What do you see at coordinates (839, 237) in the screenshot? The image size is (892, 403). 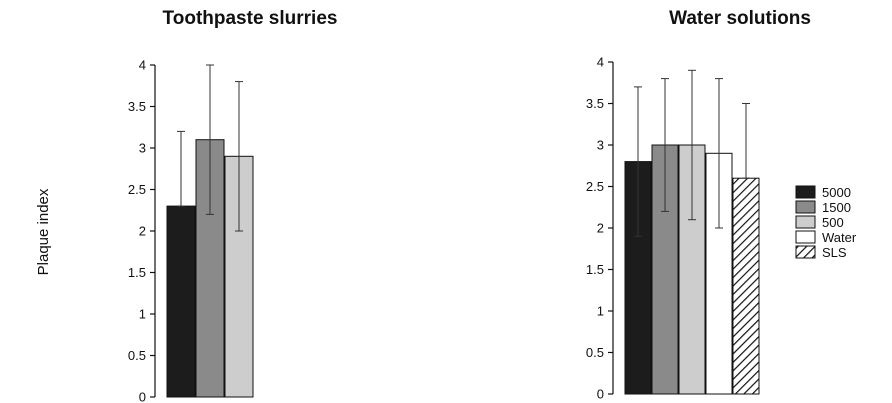 I see `legend-label-water: Water` at bounding box center [839, 237].